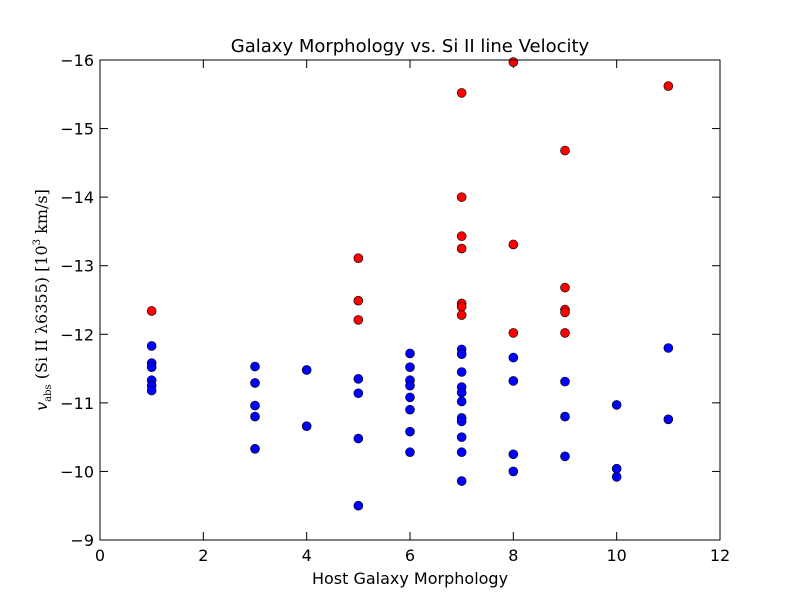  I want to click on x-tick-label: 8, so click(513, 555).